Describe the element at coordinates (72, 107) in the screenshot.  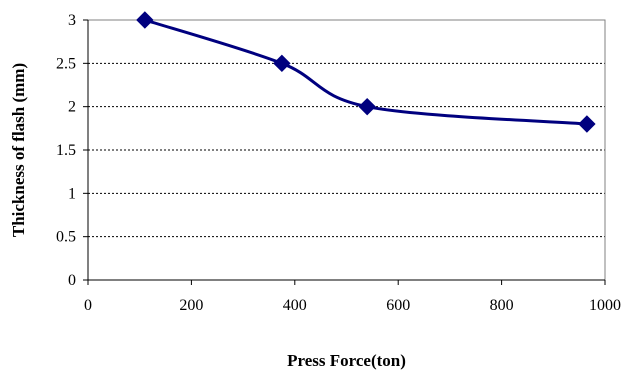
I see `y-tick-label-2: 2` at that location.